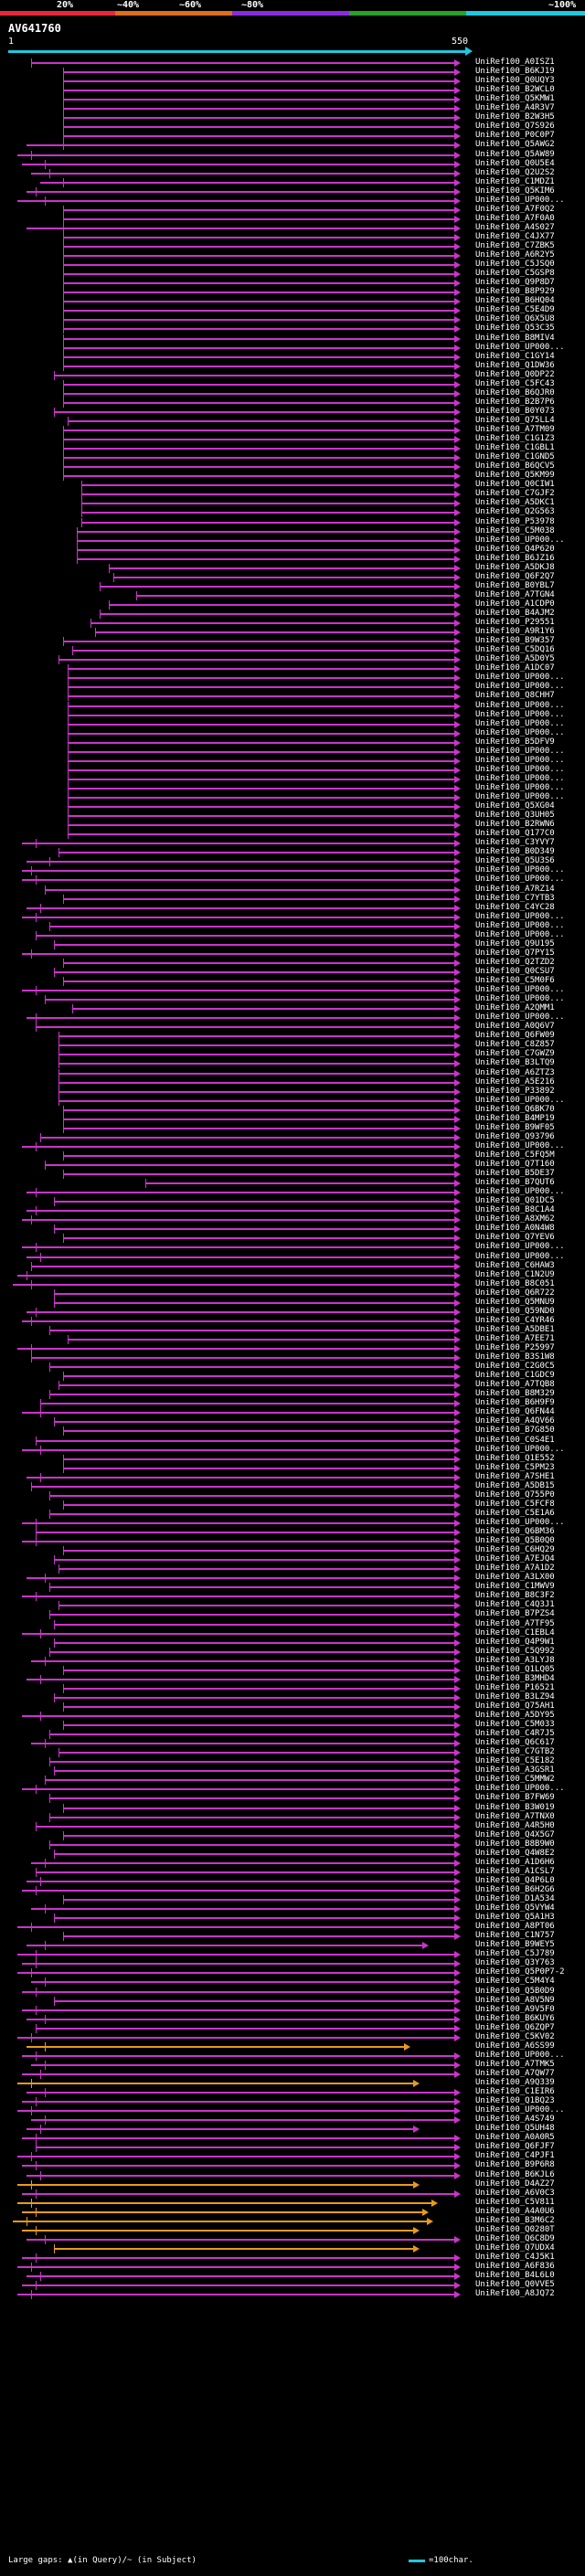 This screenshot has width=585, height=2576. Describe the element at coordinates (293, 1652) in the screenshot. I see `hit-row: UniRef100_C5Q992` at that location.